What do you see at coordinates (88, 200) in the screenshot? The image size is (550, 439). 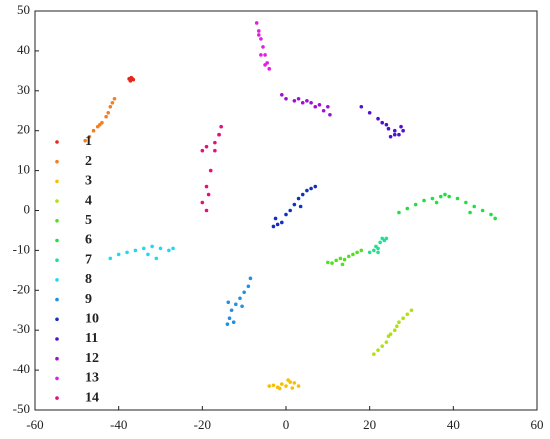 I see `legend-label: 4` at bounding box center [88, 200].